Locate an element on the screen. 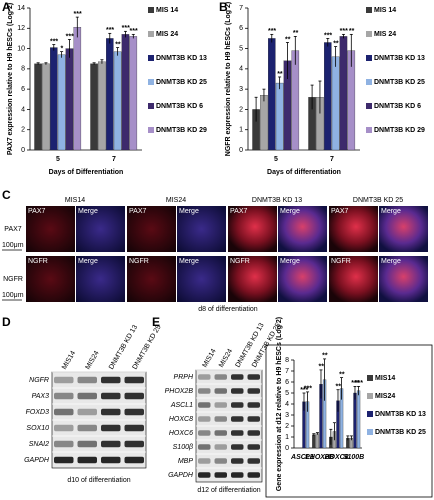 This screenshot has height=500, width=434. column-label: MIS14 is located at coordinates (75, 200).